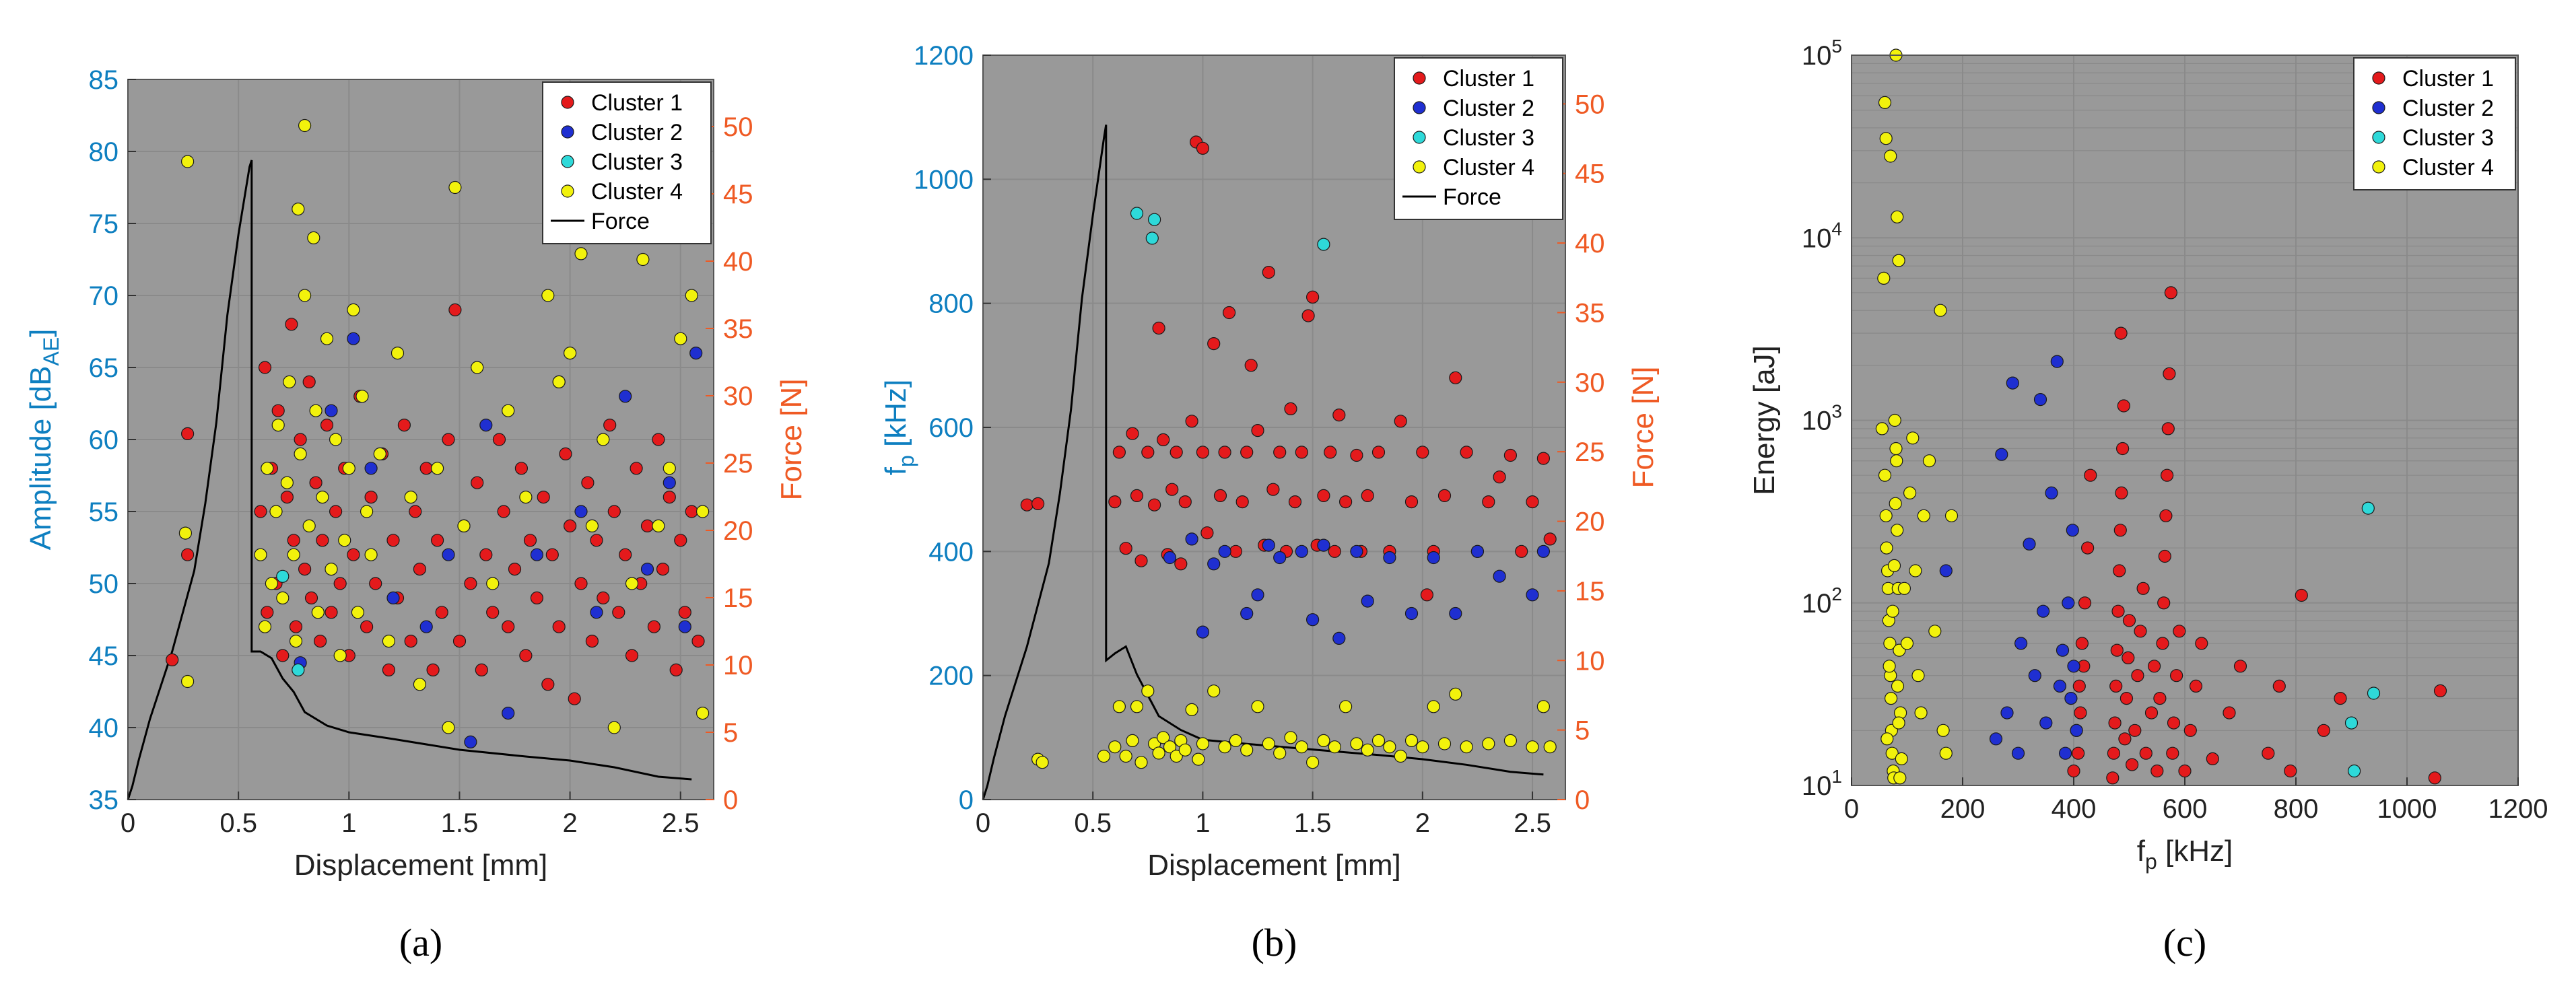 The height and width of the screenshot is (984, 2576). Describe the element at coordinates (731, 733) in the screenshot. I see `y2-tick-label: 5` at that location.